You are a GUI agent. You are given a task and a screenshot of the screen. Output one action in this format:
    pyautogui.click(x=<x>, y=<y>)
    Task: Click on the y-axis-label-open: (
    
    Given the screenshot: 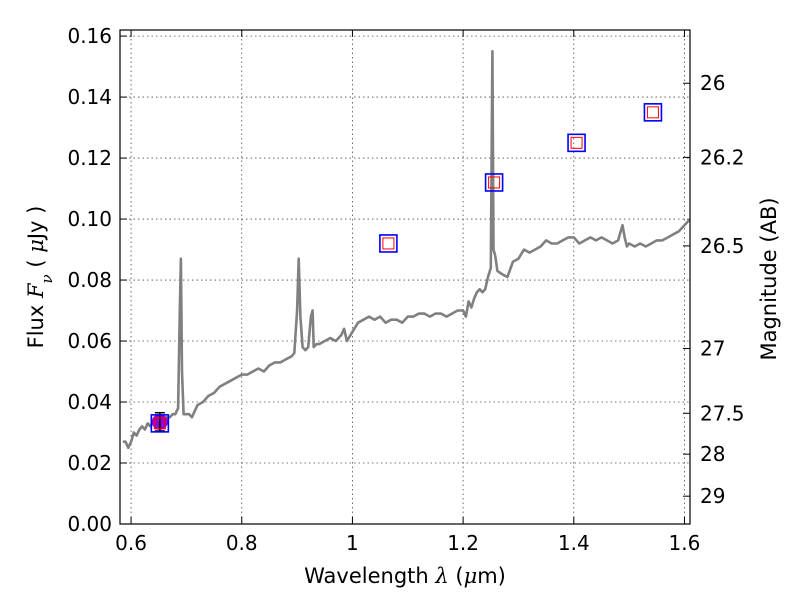 What is the action you would take?
    pyautogui.click(x=36, y=264)
    